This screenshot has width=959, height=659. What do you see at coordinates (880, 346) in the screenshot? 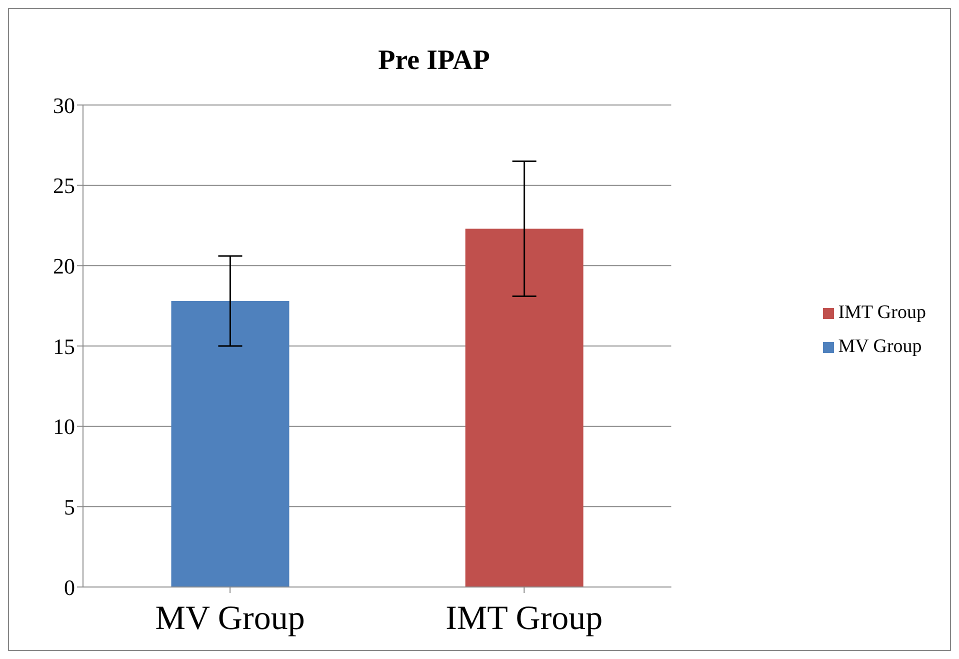
I see `legend-label: MV Group` at bounding box center [880, 346].